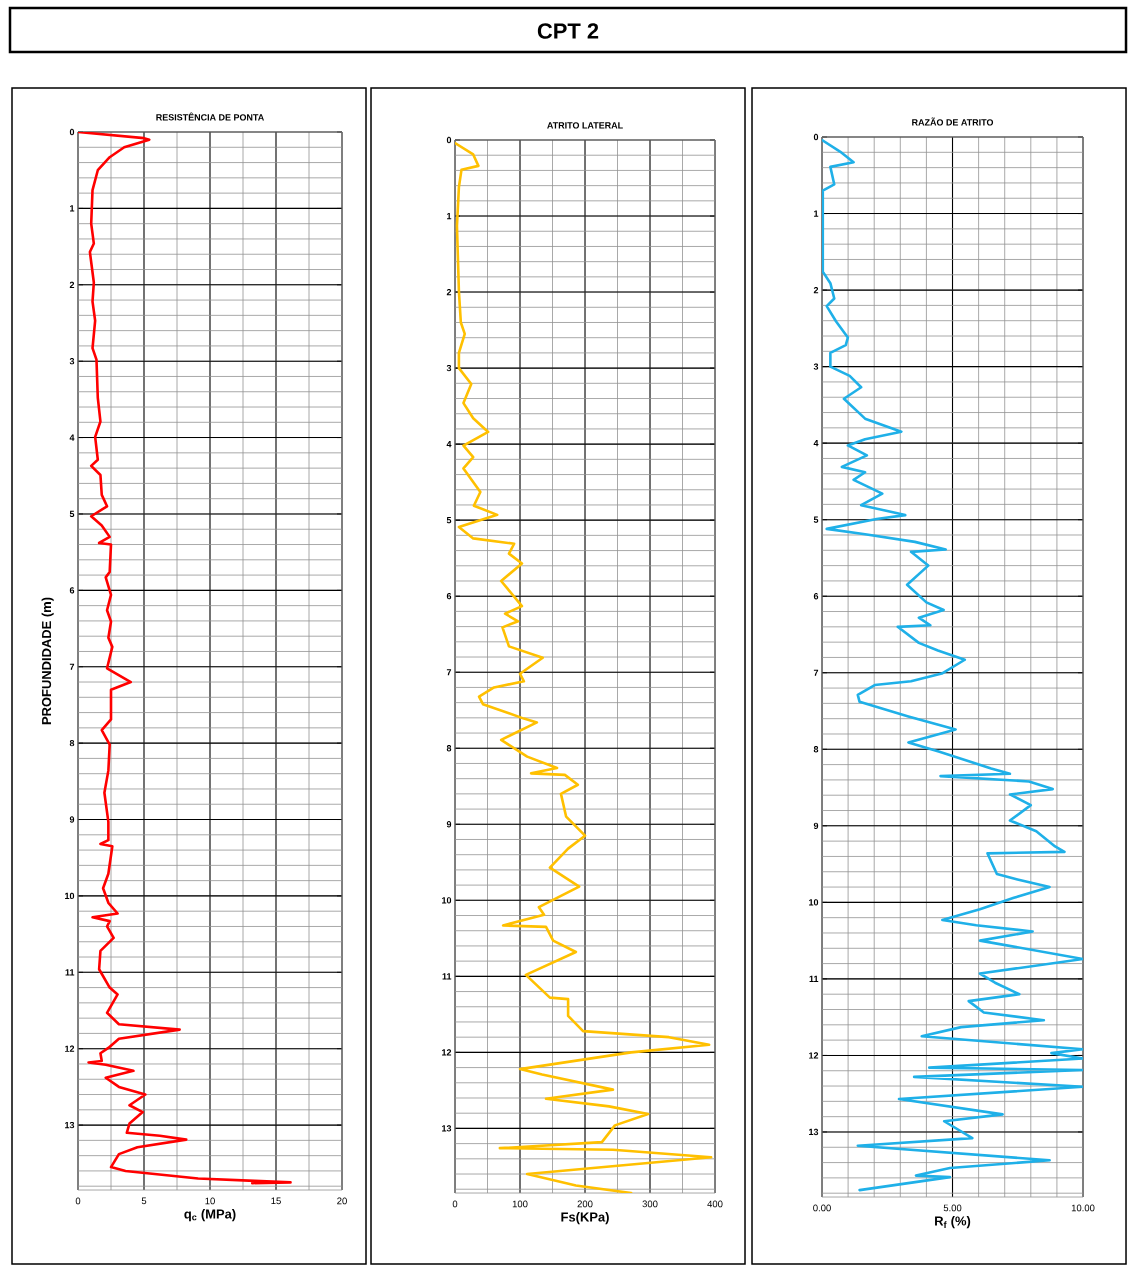 The width and height of the screenshot is (1128, 1271). What do you see at coordinates (585, 125) in the screenshot?
I see `chart-title: ATRITO LATERAL` at bounding box center [585, 125].